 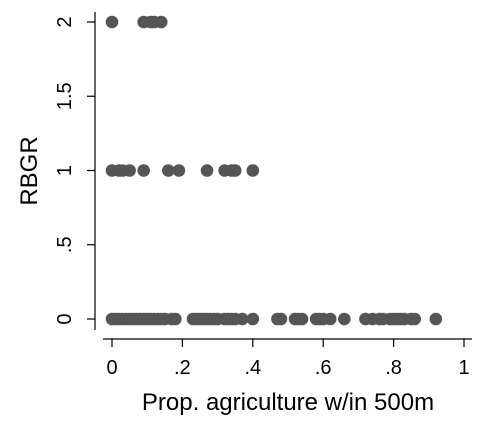 I want to click on x-tick-label: 0, so click(x=111, y=368).